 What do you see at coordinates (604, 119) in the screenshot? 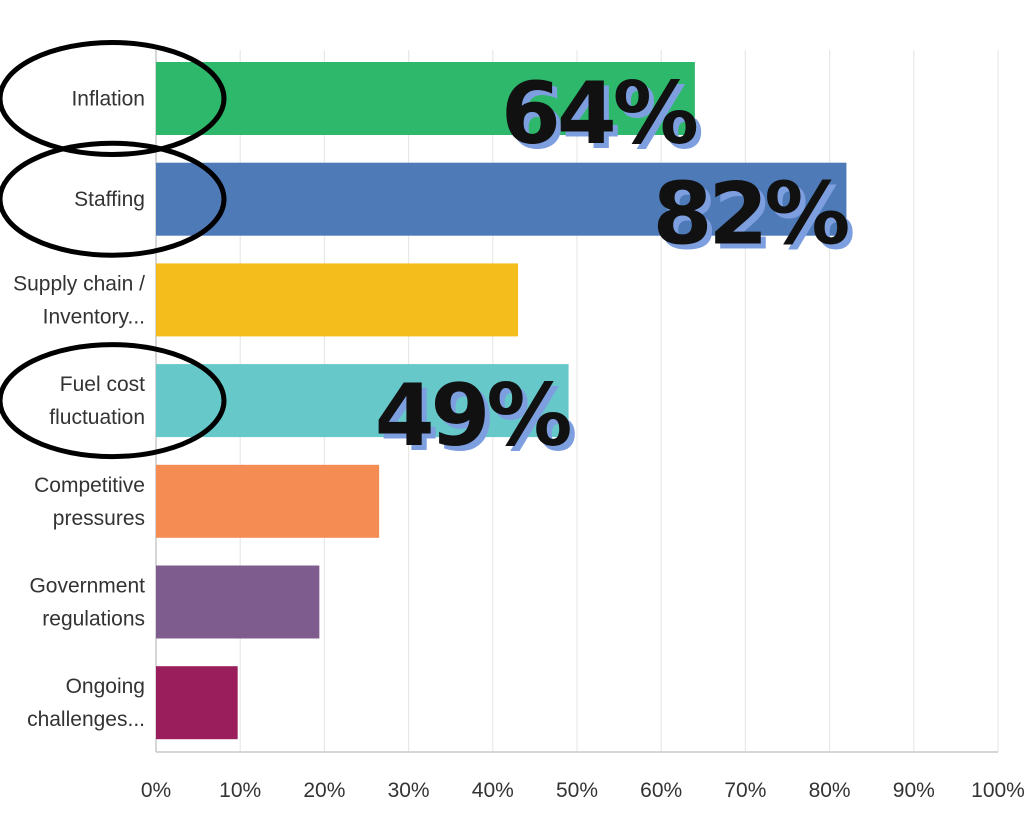
I see `callout-shadow: 64%` at bounding box center [604, 119].